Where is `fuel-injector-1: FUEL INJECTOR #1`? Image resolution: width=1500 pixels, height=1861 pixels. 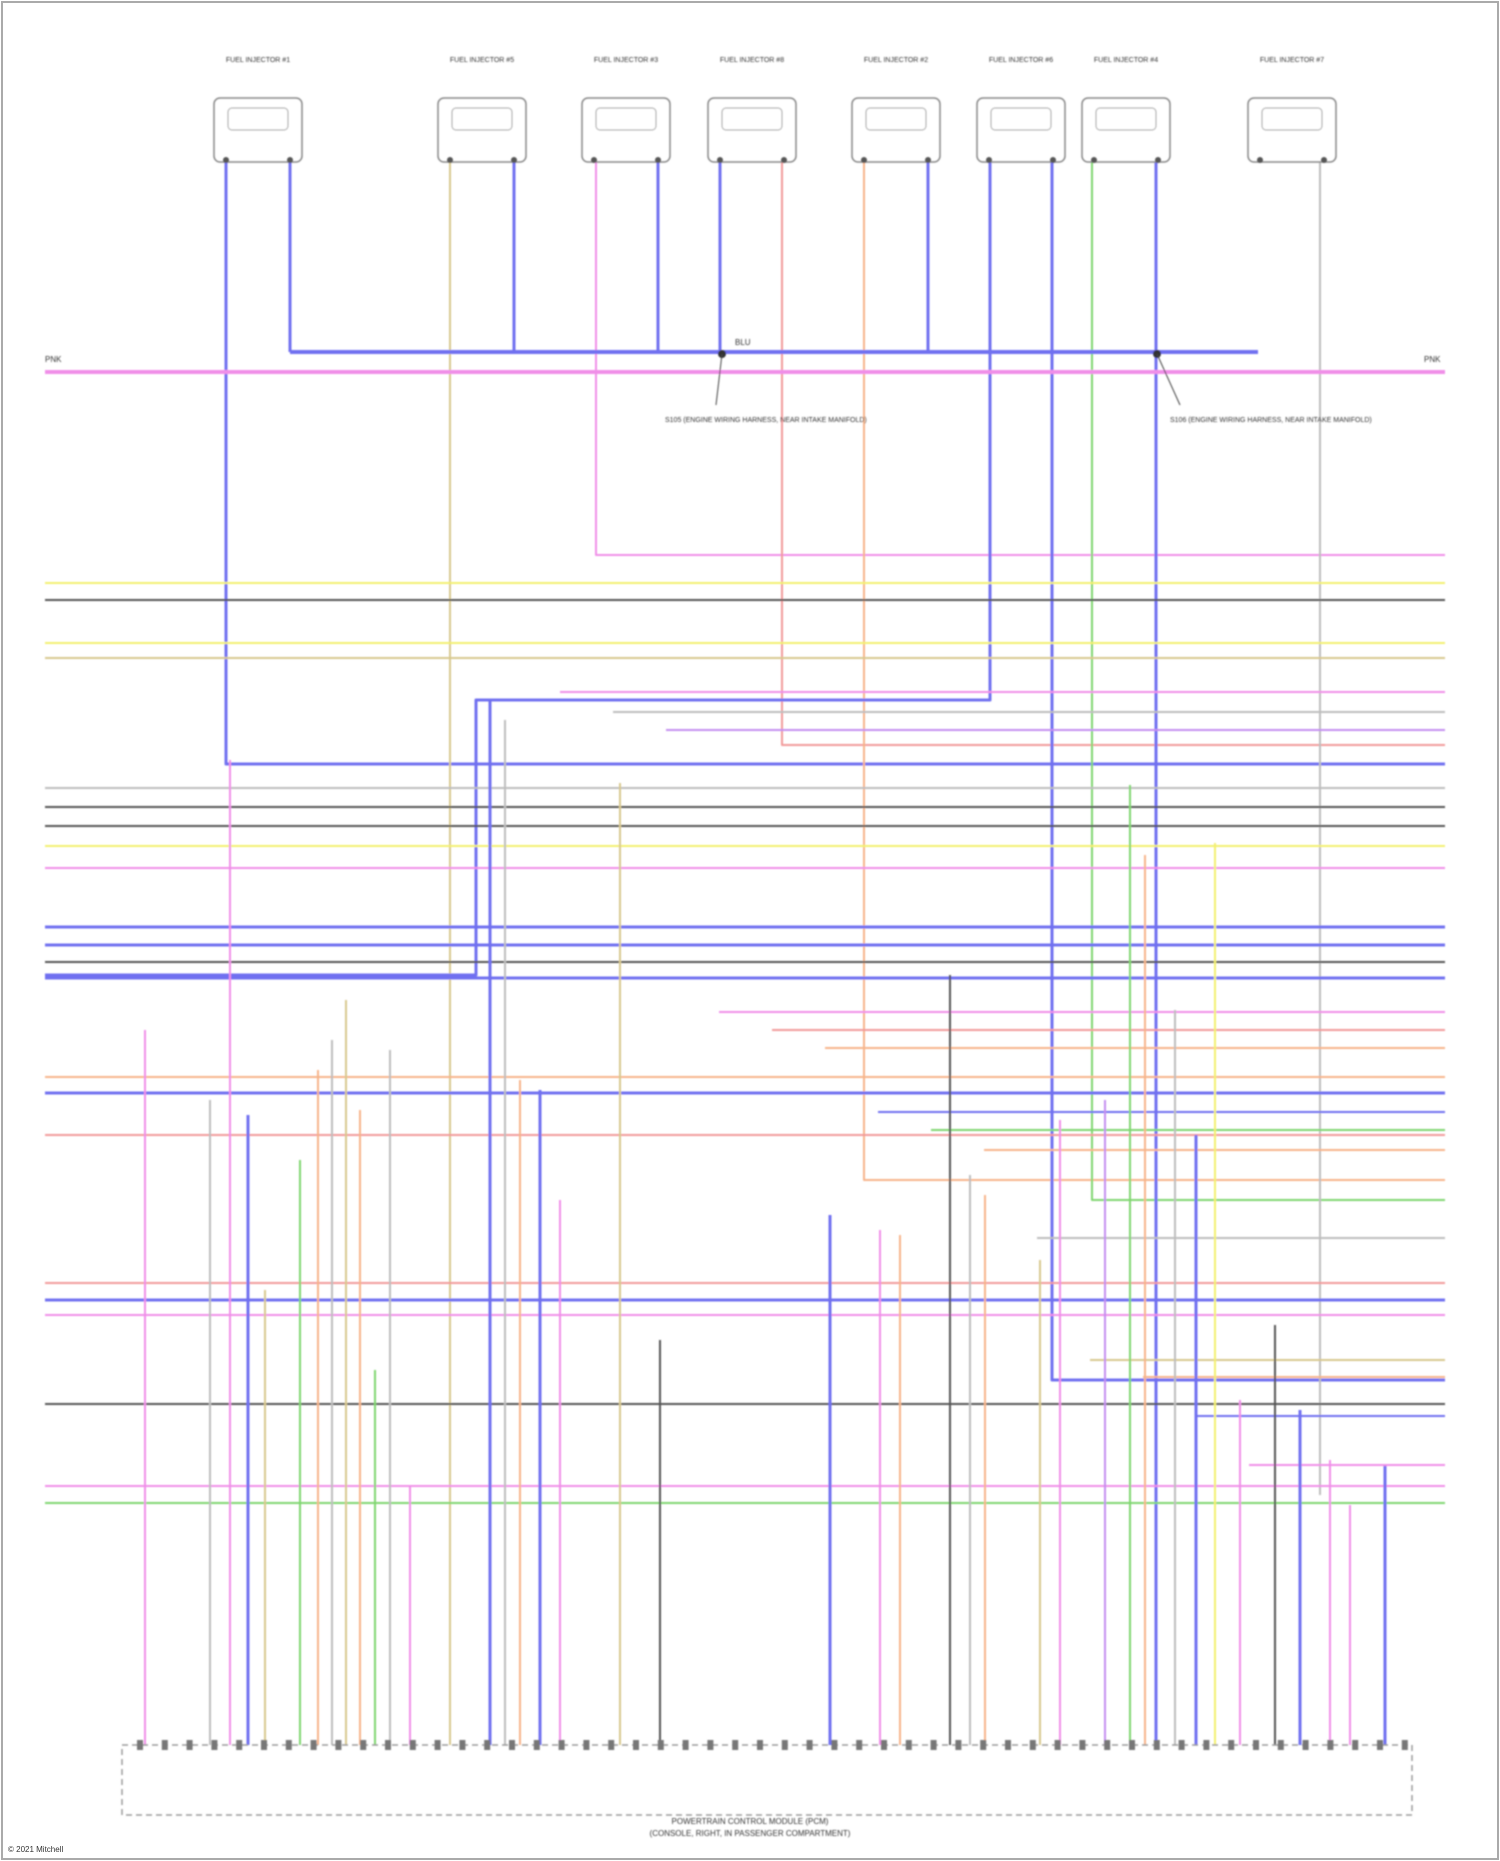 fuel-injector-1: FUEL INJECTOR #1 is located at coordinates (258, 110).